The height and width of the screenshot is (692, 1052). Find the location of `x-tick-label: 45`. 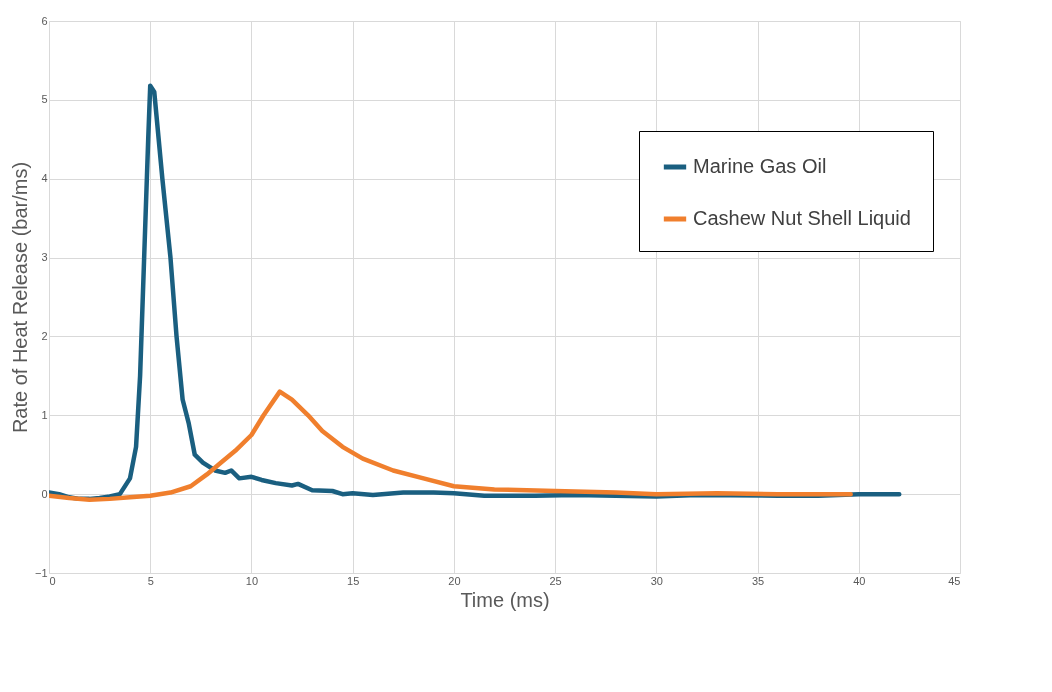

x-tick-label: 45 is located at coordinates (954, 580).